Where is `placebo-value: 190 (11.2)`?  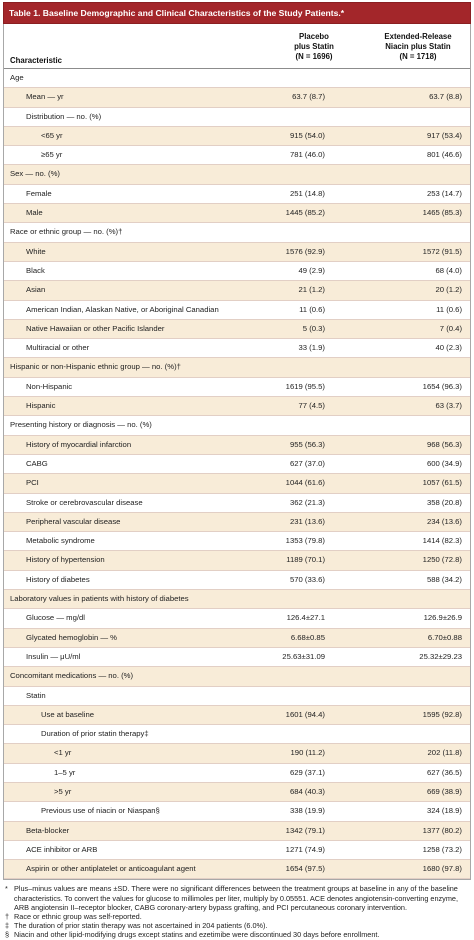
placebo-value: 190 (11.2) is located at coordinates (307, 753).